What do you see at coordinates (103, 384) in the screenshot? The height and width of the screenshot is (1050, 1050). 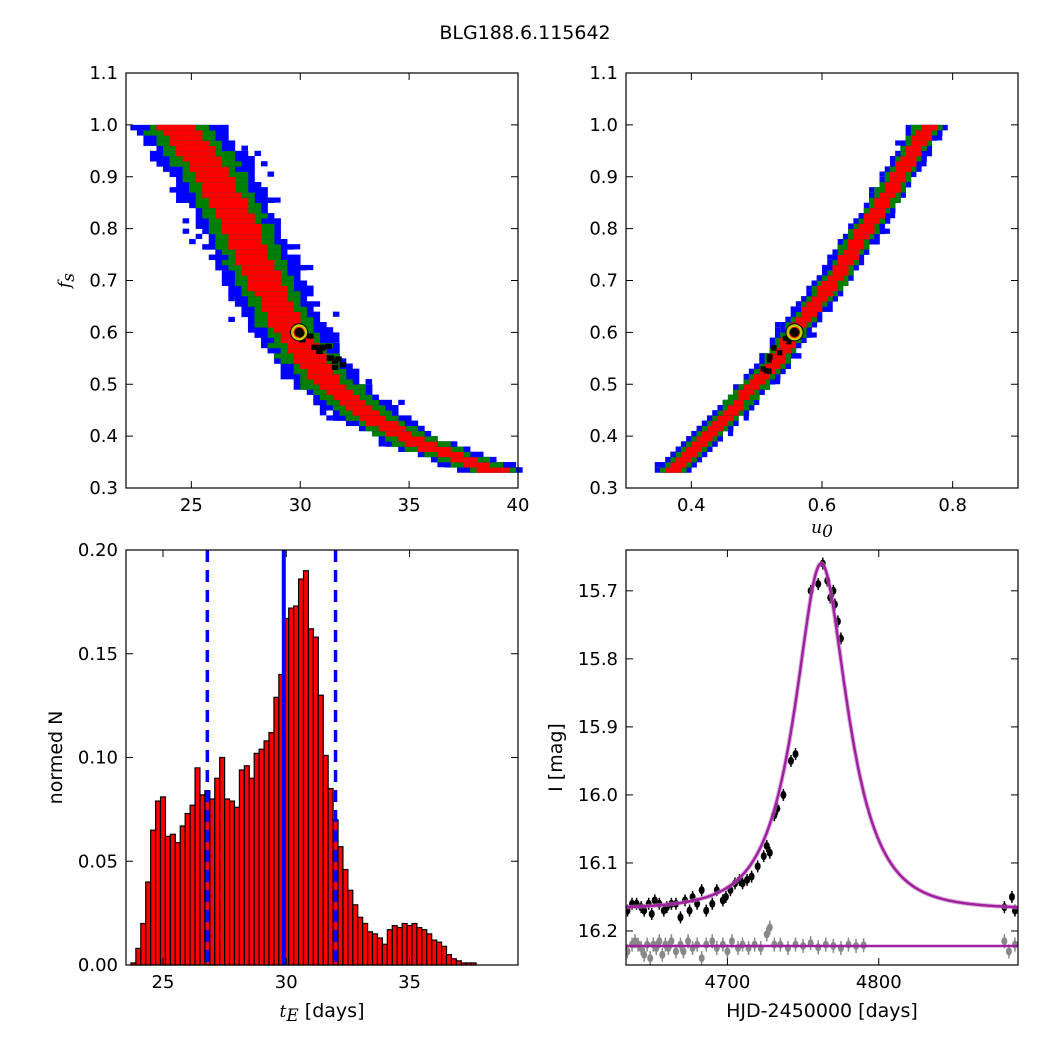 I see `y-tick-label: 0.5` at bounding box center [103, 384].